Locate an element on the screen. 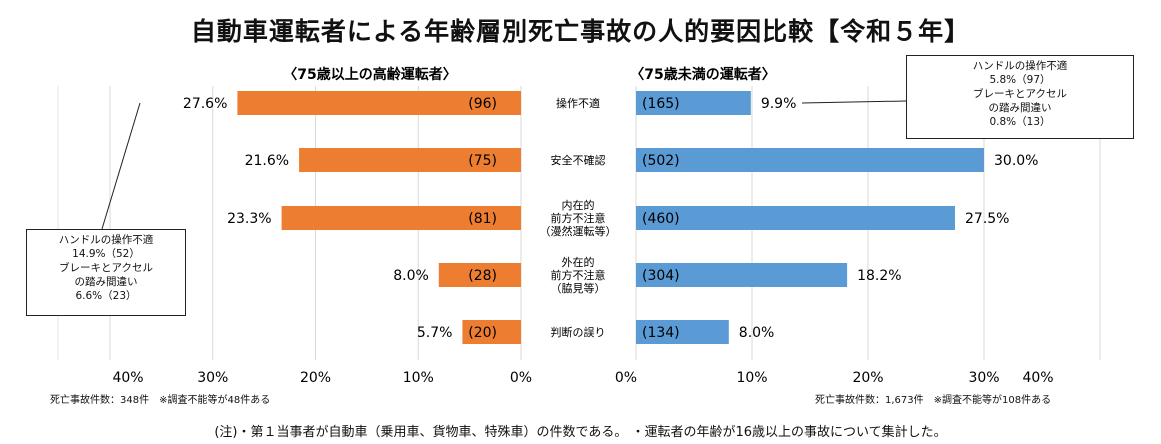 The width and height of the screenshot is (1161, 444). page-title: 自動車運転者による年齢層別死亡事故の人的要因比較【令和５年】 is located at coordinates (580, 31).